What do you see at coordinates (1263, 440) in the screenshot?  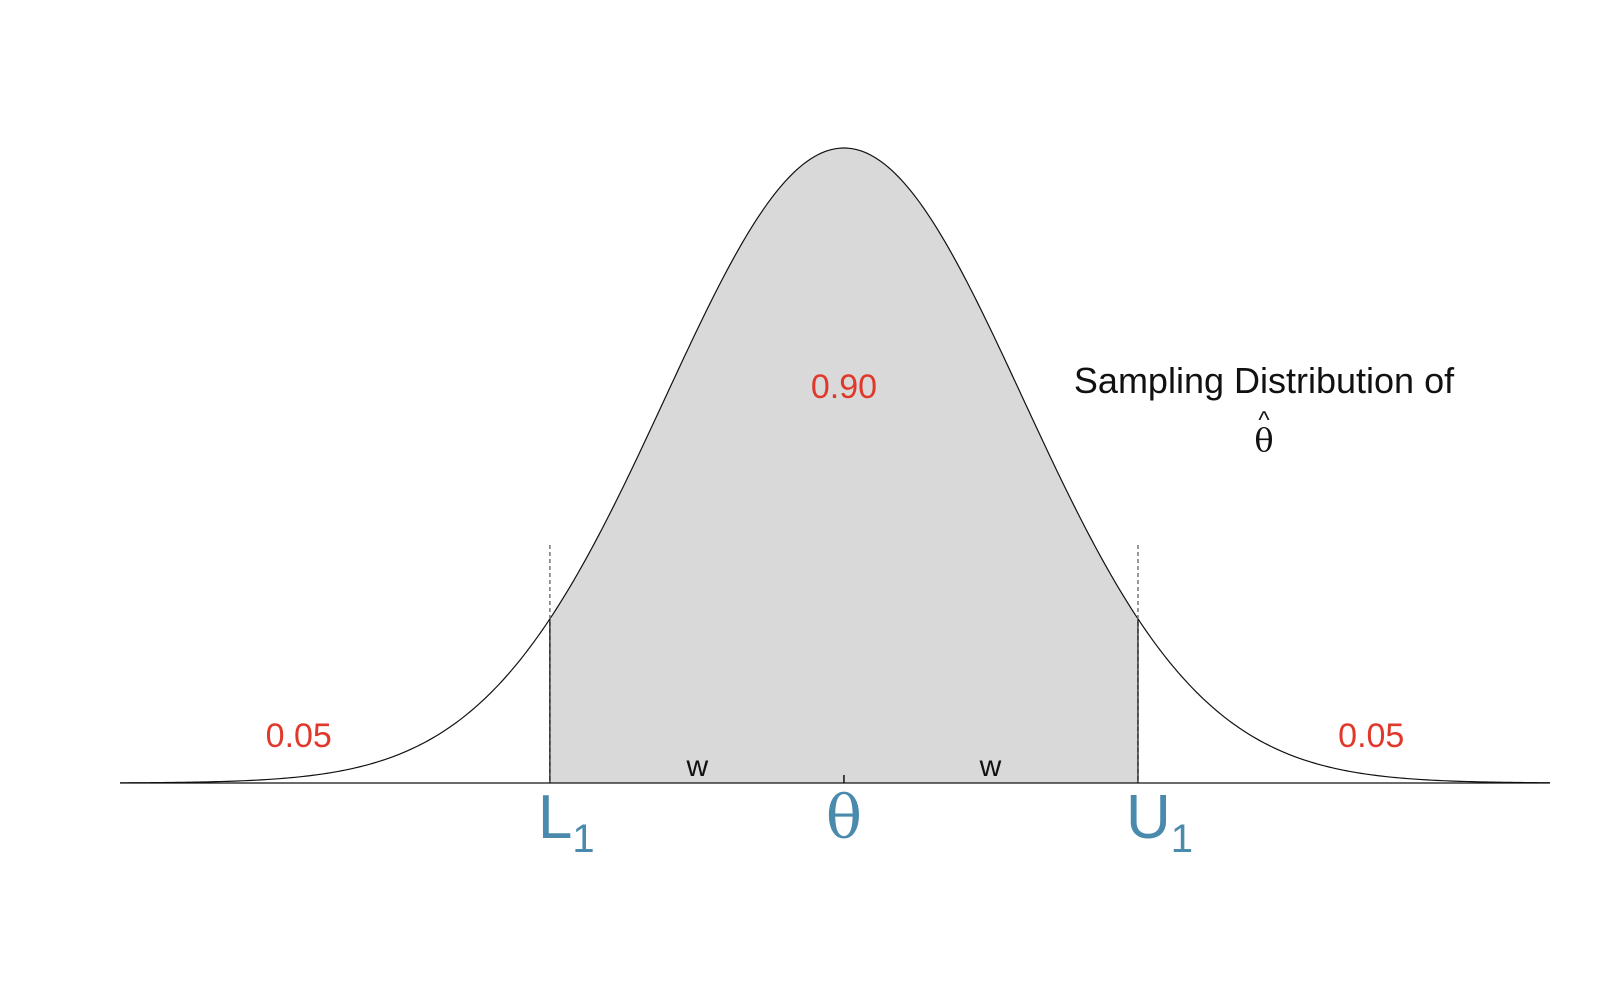 I see `curve-label-theta-hat: θ` at bounding box center [1263, 440].